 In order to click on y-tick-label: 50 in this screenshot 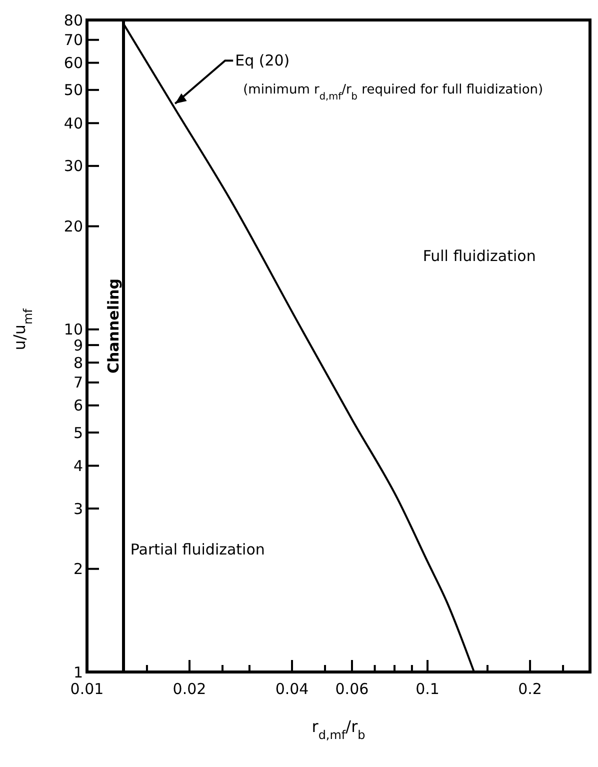, I will do `click(73, 90)`.